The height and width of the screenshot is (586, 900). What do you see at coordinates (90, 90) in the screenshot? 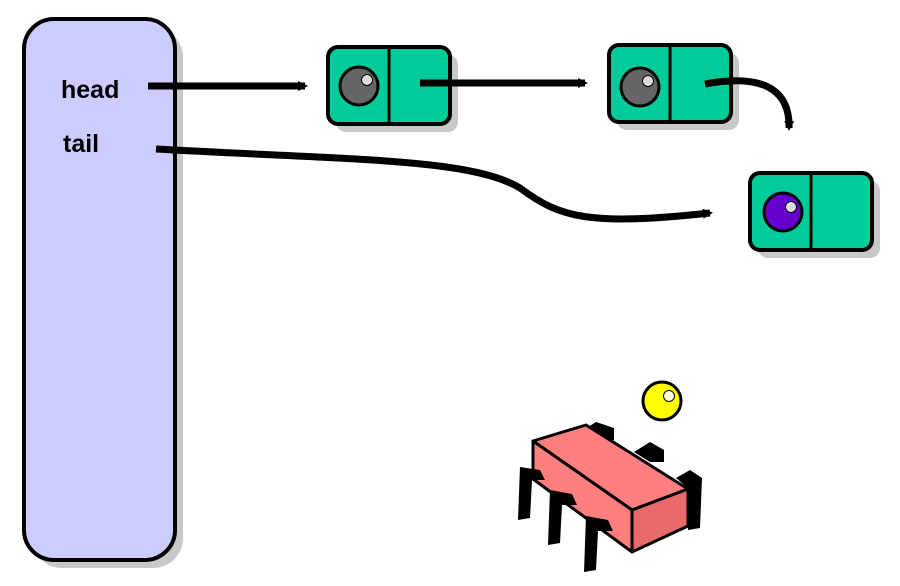
I see `head-label: head` at bounding box center [90, 90].